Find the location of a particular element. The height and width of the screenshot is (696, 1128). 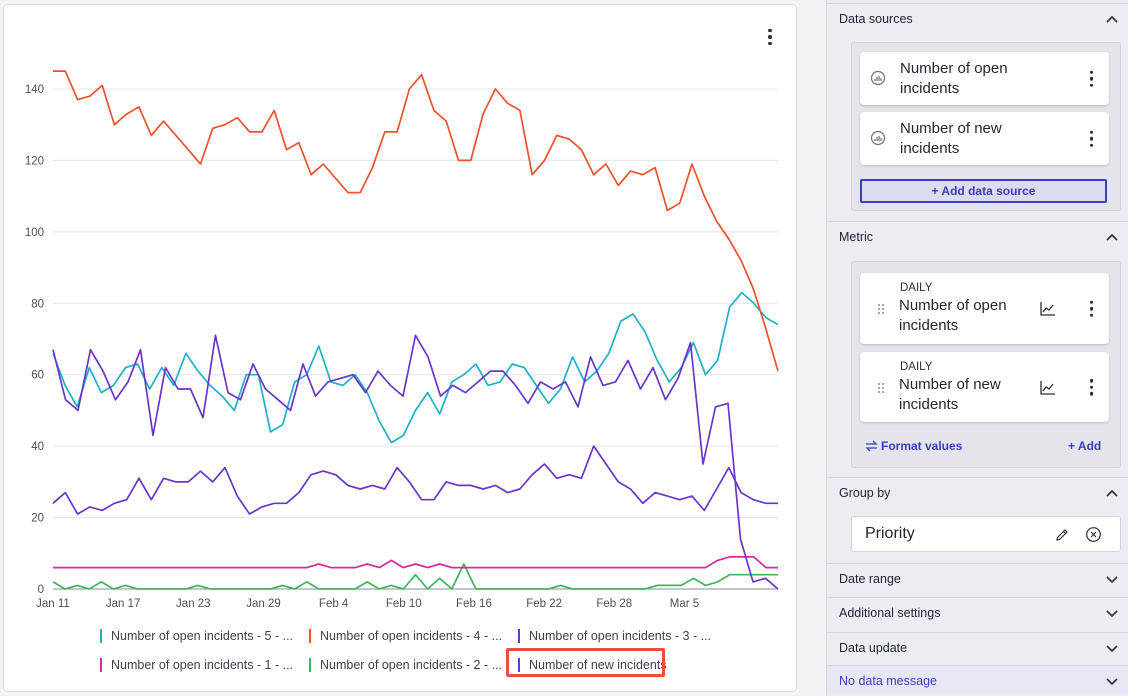

section-header-group-by: Group by is located at coordinates (977, 492).